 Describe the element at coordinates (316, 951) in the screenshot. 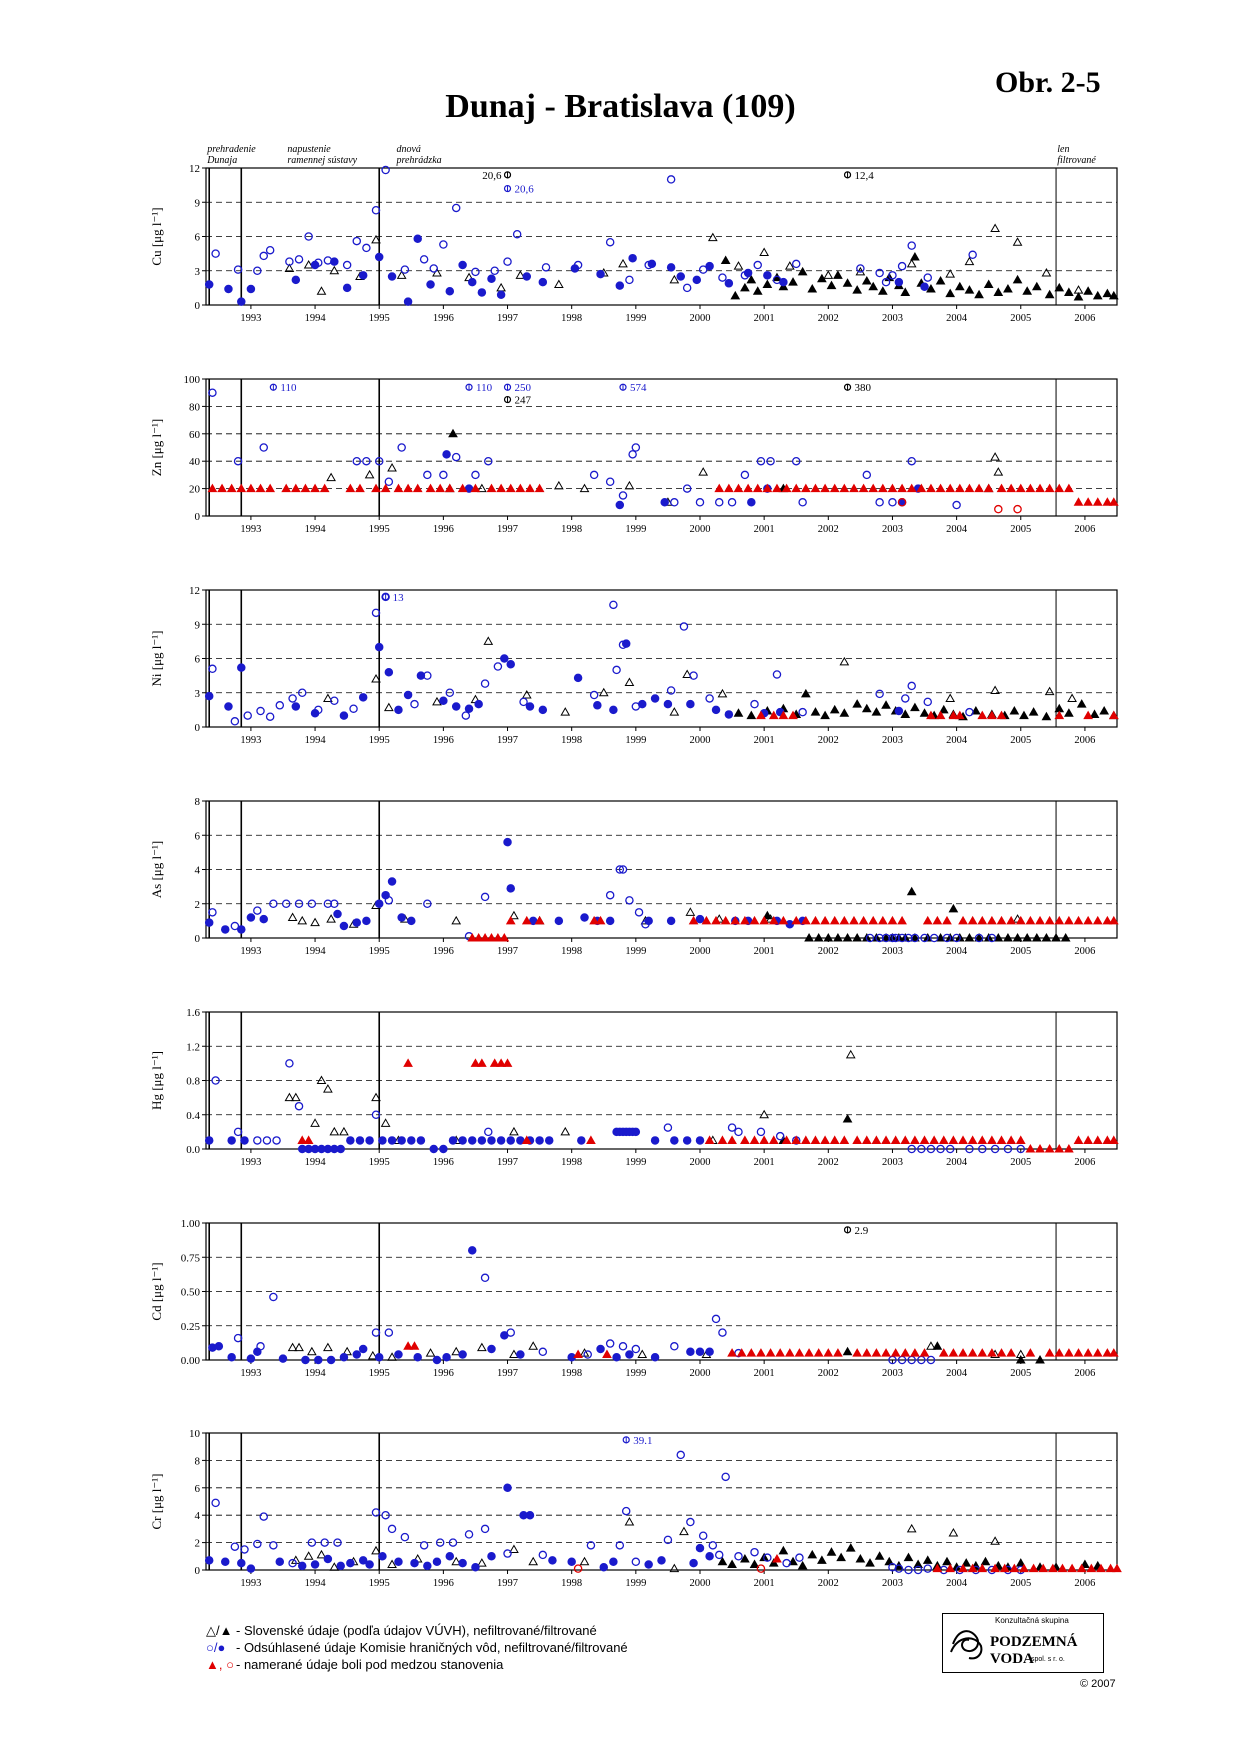

I see `x-tick-label: 1994` at that location.